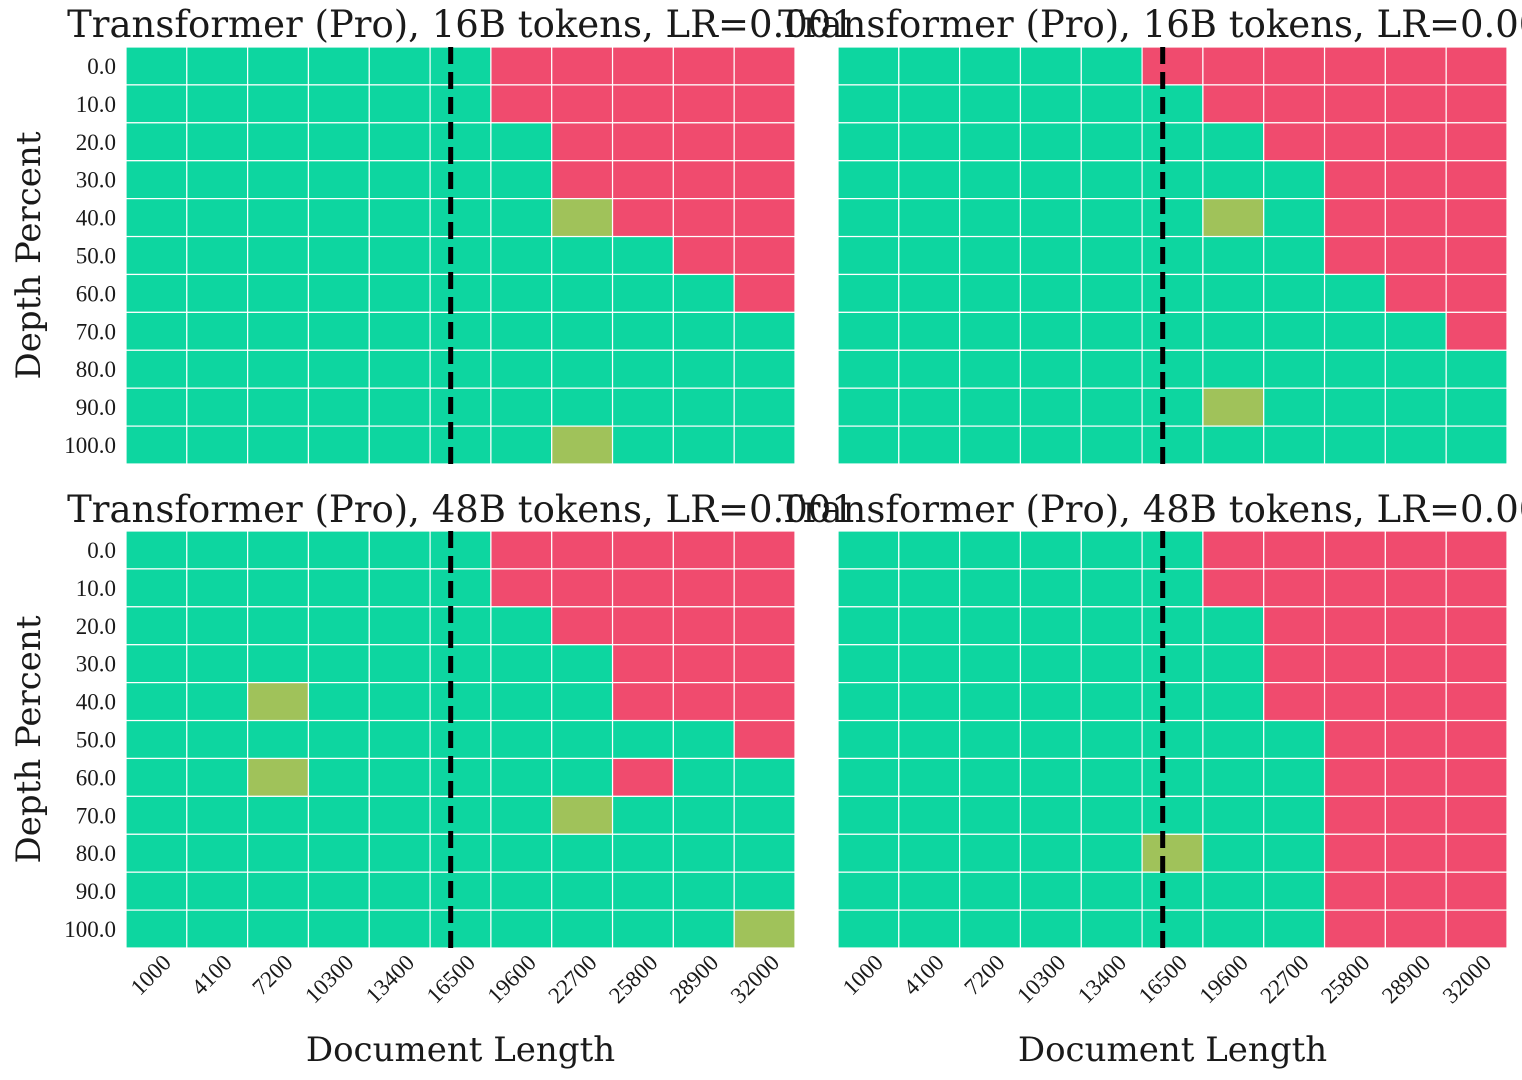  I want to click on y-tick-label: 70.0, so click(96, 331).